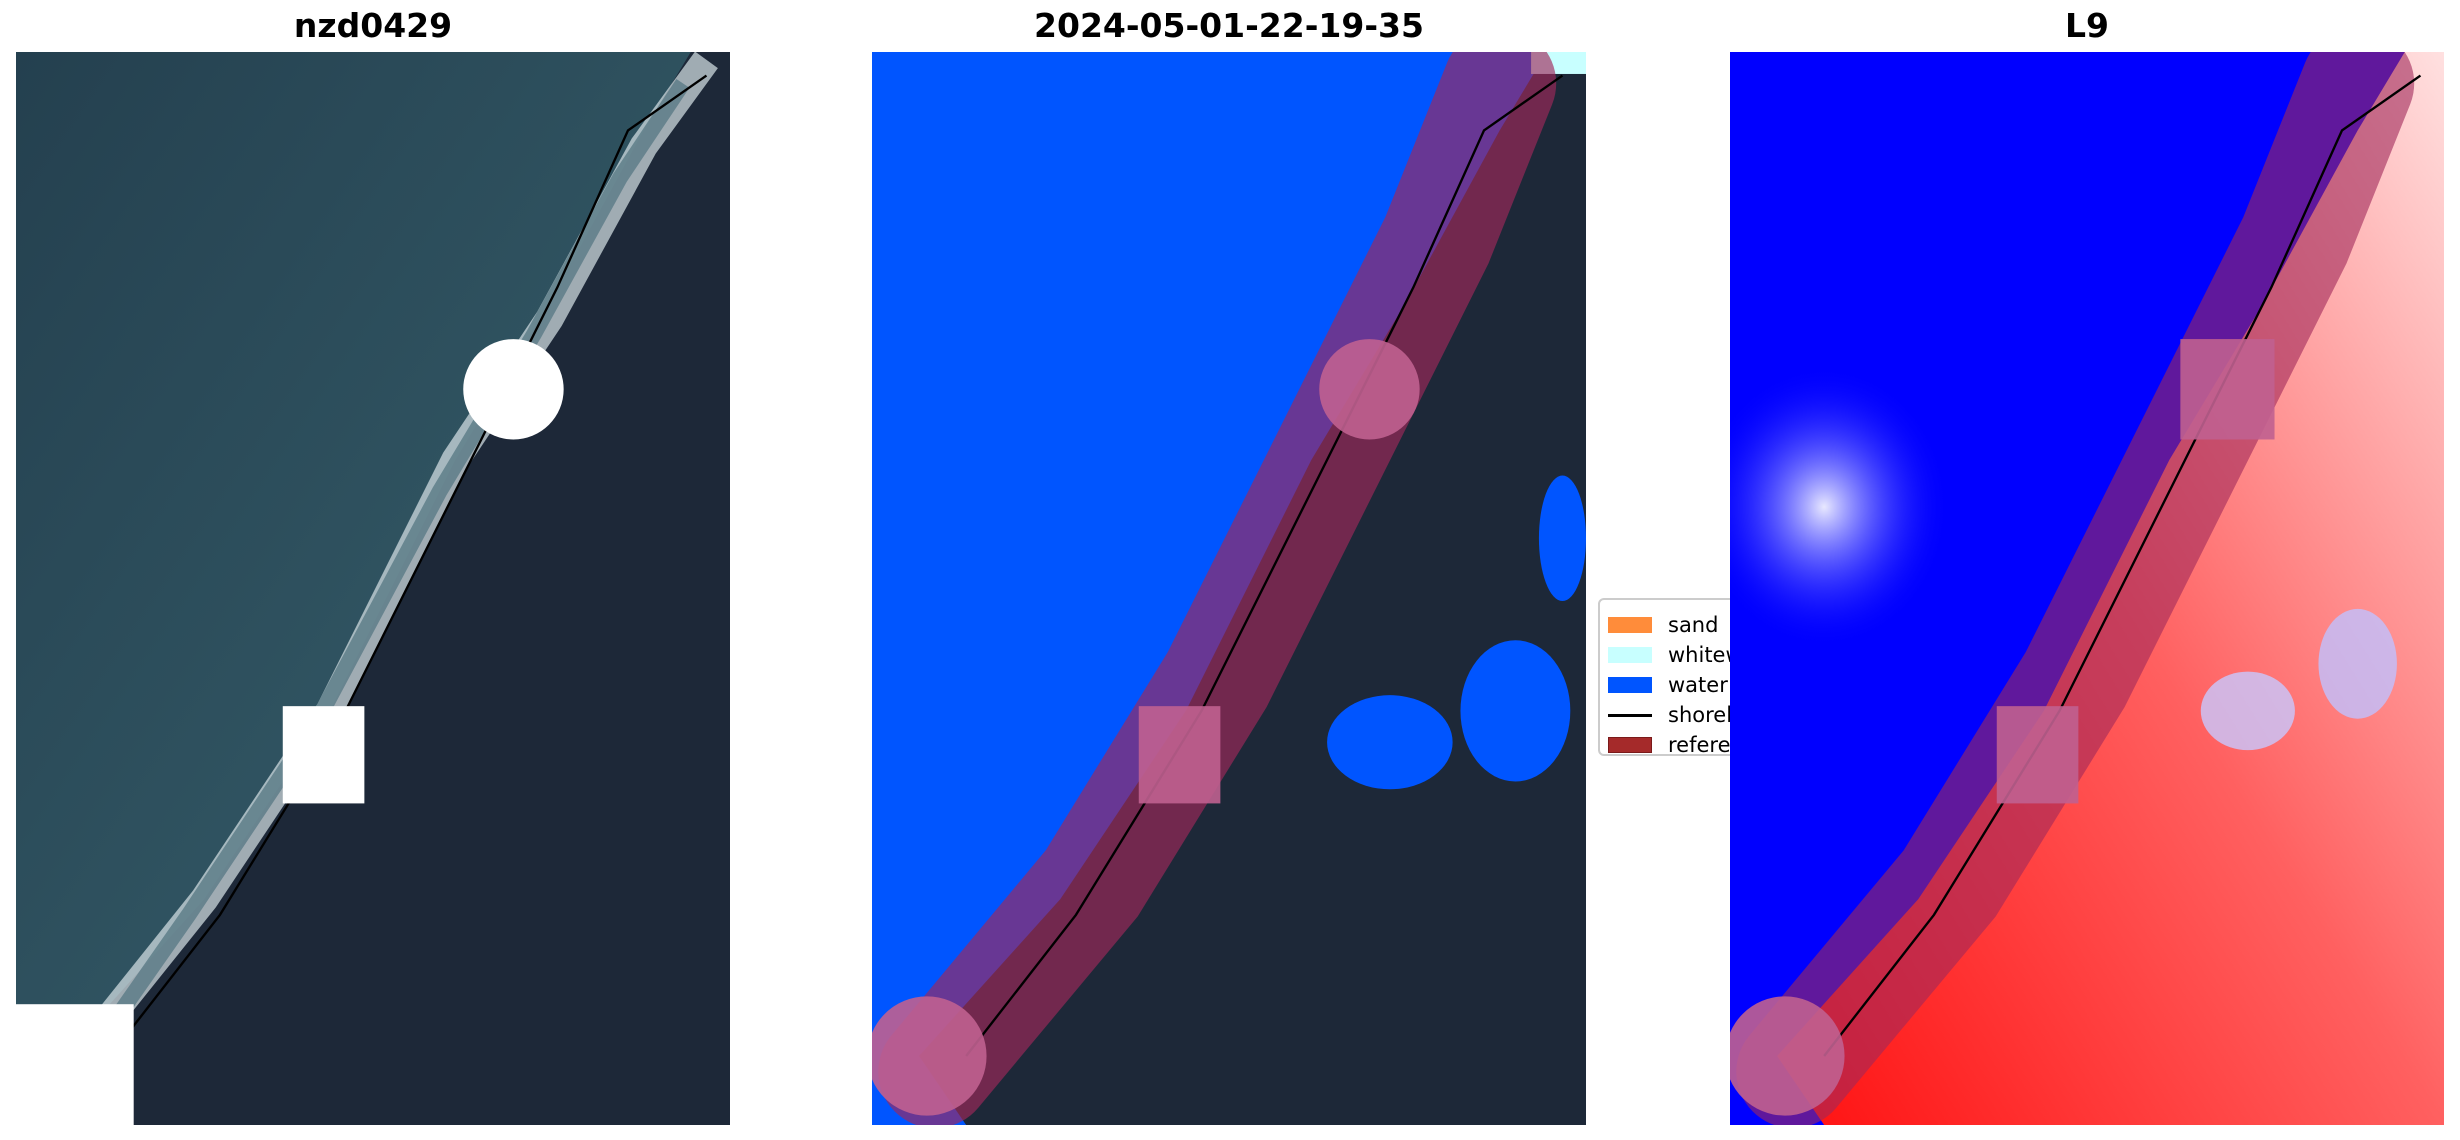  Describe the element at coordinates (1229, 25) in the screenshot. I see `panel-title-classification: 2024-05-01-22-19-35` at that location.